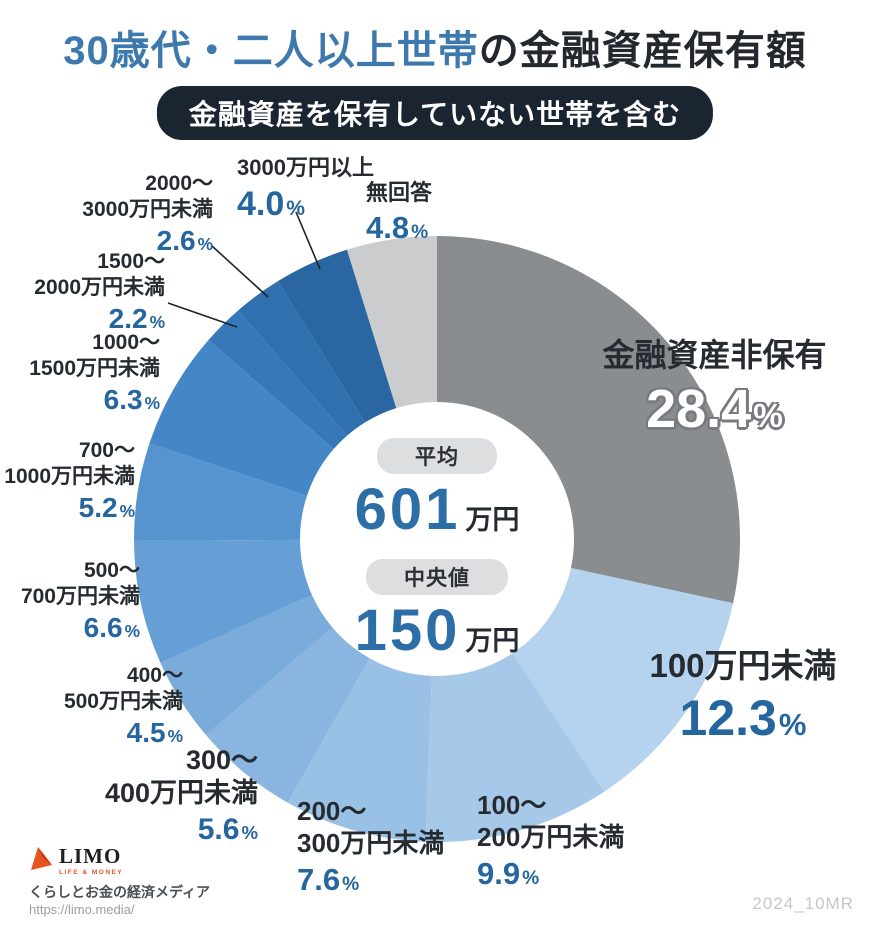  What do you see at coordinates (437, 577) in the screenshot?
I see `median-pill: 中央値` at bounding box center [437, 577].